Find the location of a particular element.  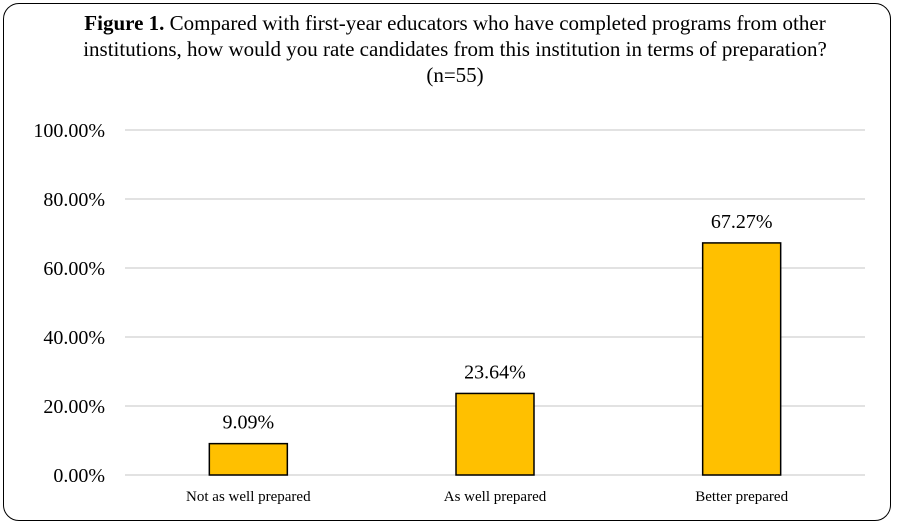

y-tick-label: 80.00% is located at coordinates (74, 200).